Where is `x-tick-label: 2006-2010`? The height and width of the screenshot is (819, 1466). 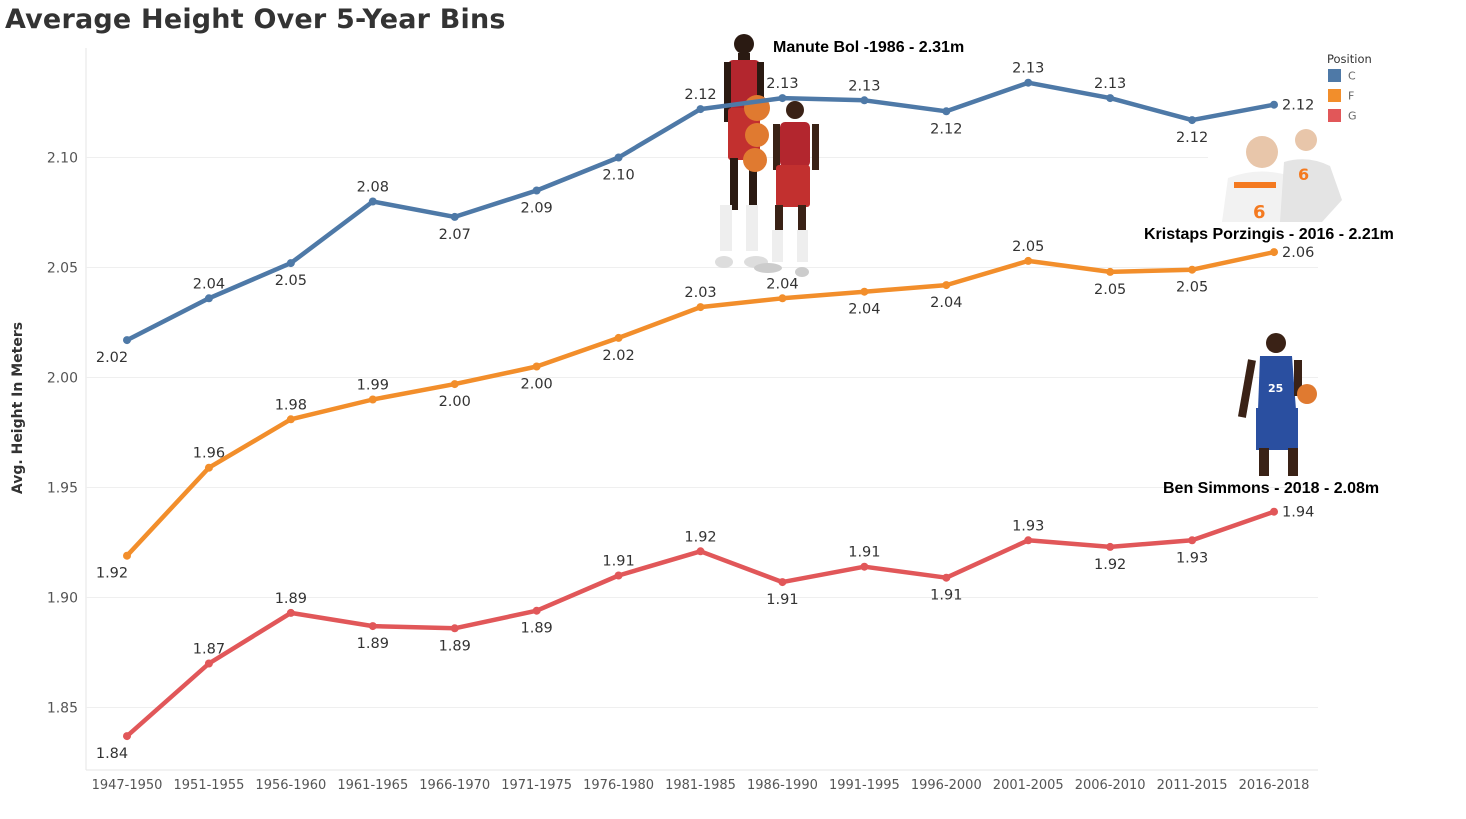
x-tick-label: 2006-2010 is located at coordinates (1110, 785).